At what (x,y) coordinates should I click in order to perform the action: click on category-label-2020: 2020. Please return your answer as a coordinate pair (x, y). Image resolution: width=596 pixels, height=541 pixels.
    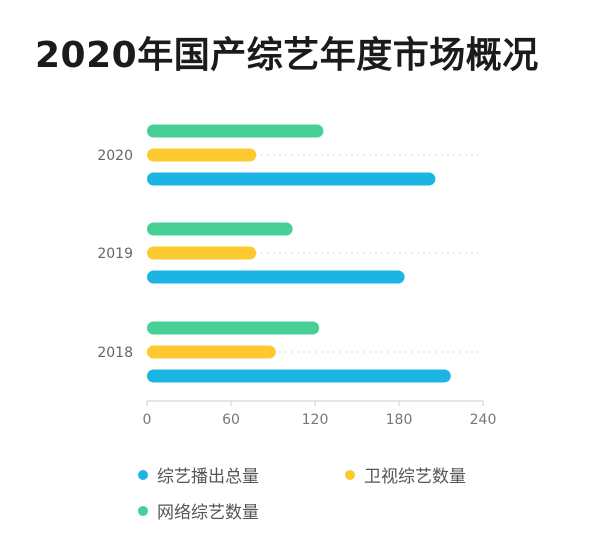
    Looking at the image, I should click on (115, 156).